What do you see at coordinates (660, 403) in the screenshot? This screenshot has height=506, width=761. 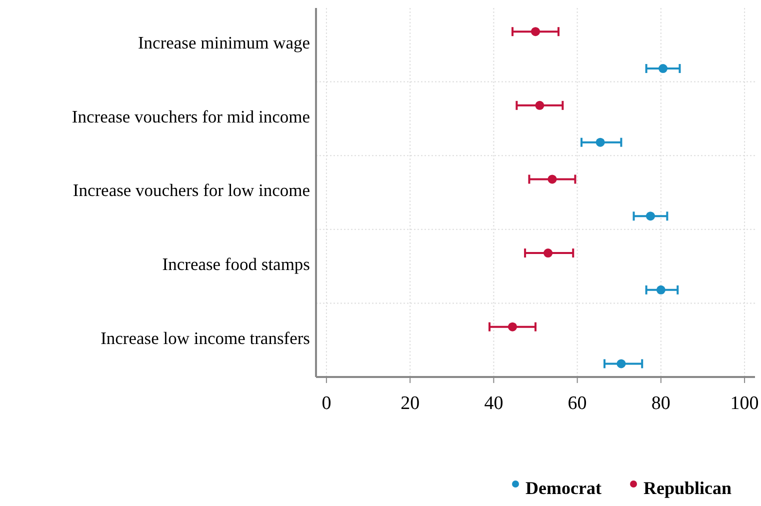 I see `x-tick-label: 80` at bounding box center [660, 403].